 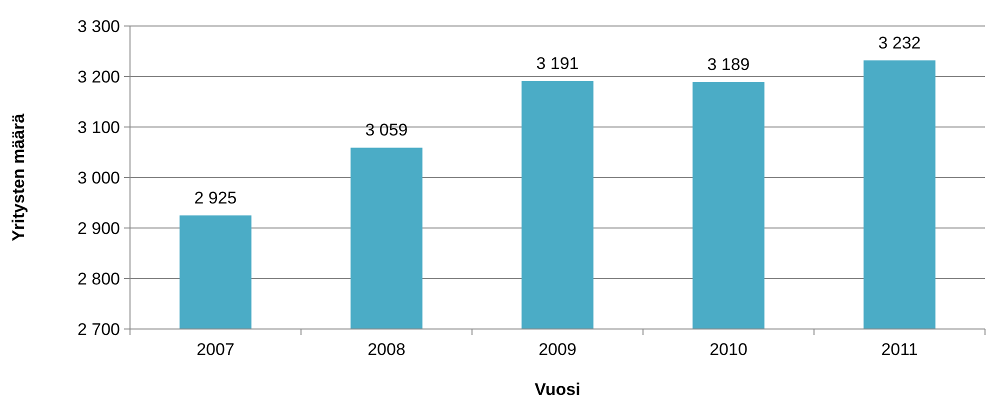 I want to click on x-tick-label: 2011, so click(x=899, y=349).